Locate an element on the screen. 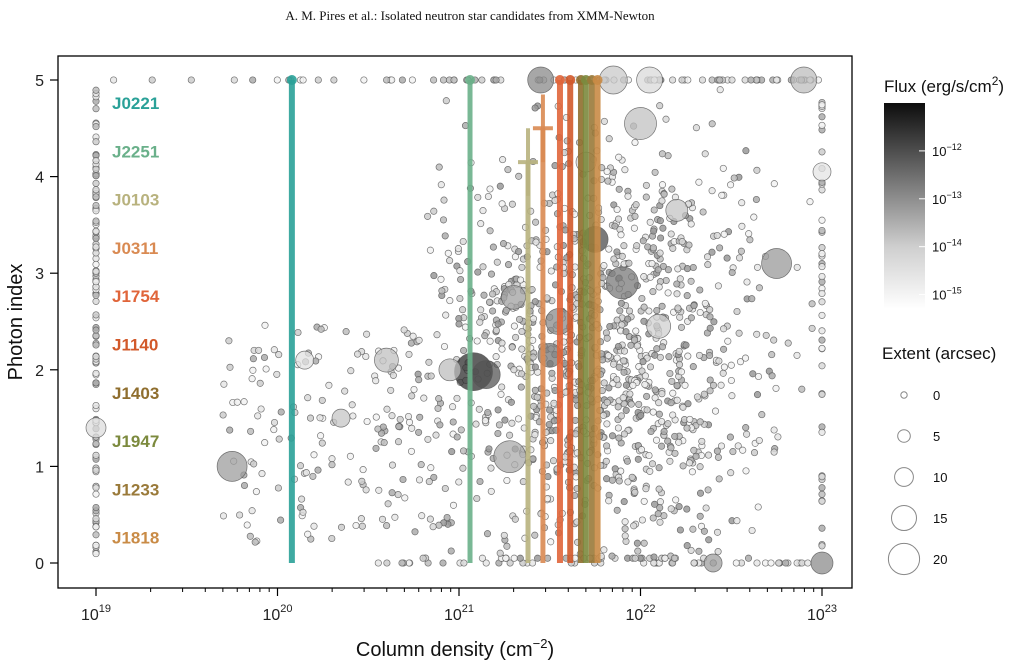 This screenshot has height=668, width=1031. y-tick-label: 4 is located at coordinates (39, 178).